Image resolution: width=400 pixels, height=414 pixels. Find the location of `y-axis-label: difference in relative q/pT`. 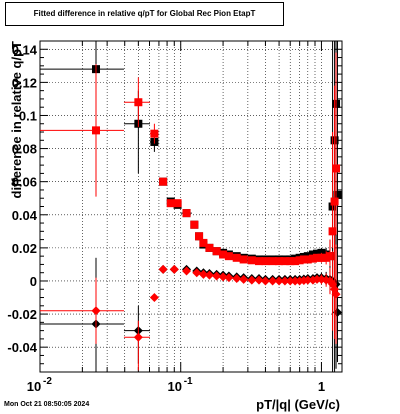

y-axis-label: difference in relative q/pT is located at coordinates (16, 120).